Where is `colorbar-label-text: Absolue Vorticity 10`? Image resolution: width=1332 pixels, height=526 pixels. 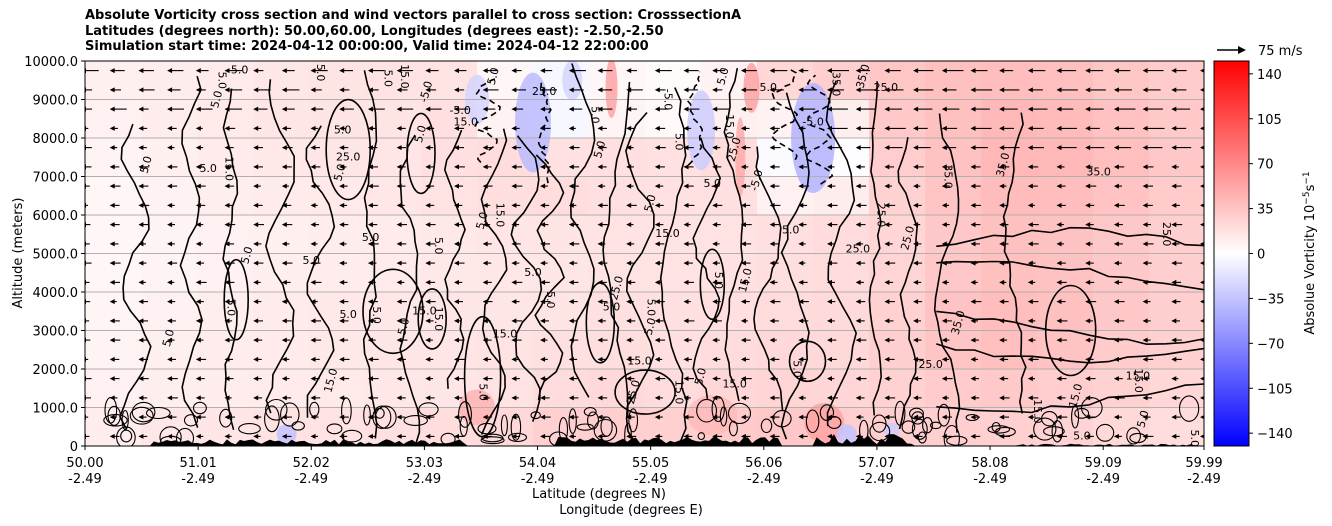
colorbar-label-text: Absolue Vorticity 10 is located at coordinates (1310, 270).